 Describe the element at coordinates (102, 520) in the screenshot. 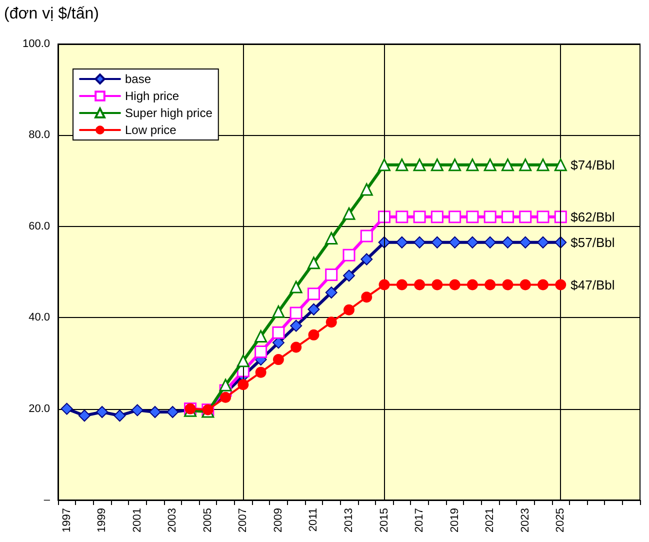

I see `x-tick-label: 1999` at that location.